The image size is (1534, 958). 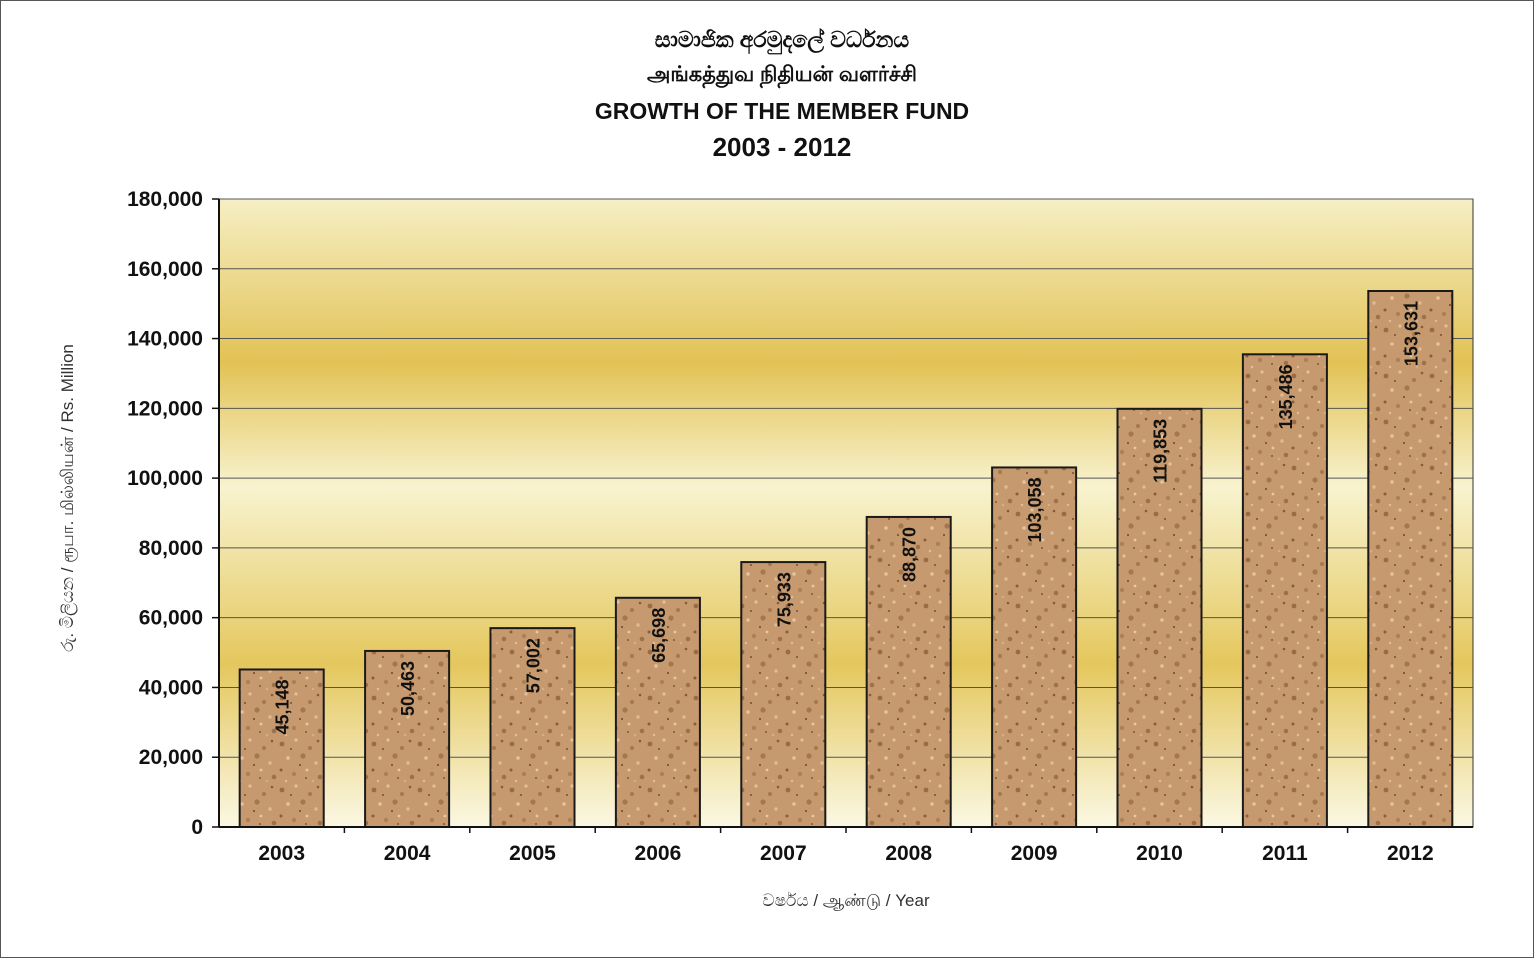 What do you see at coordinates (1034, 853) in the screenshot?
I see `x-tick-label: 2009` at bounding box center [1034, 853].